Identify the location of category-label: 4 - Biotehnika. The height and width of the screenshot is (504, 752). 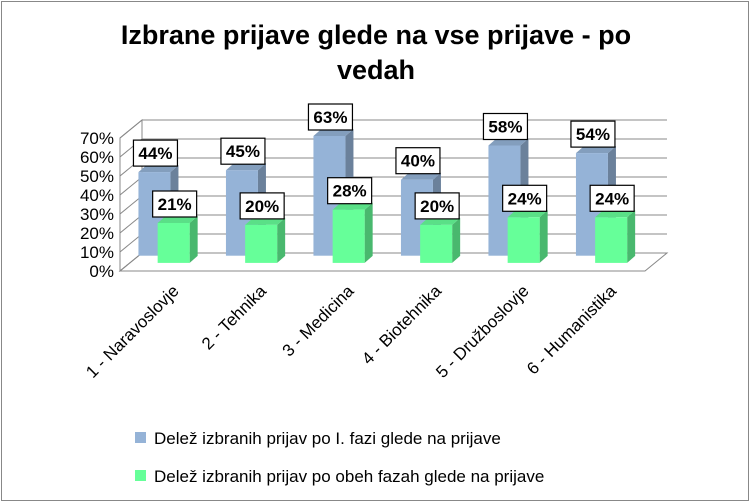
(401, 324).